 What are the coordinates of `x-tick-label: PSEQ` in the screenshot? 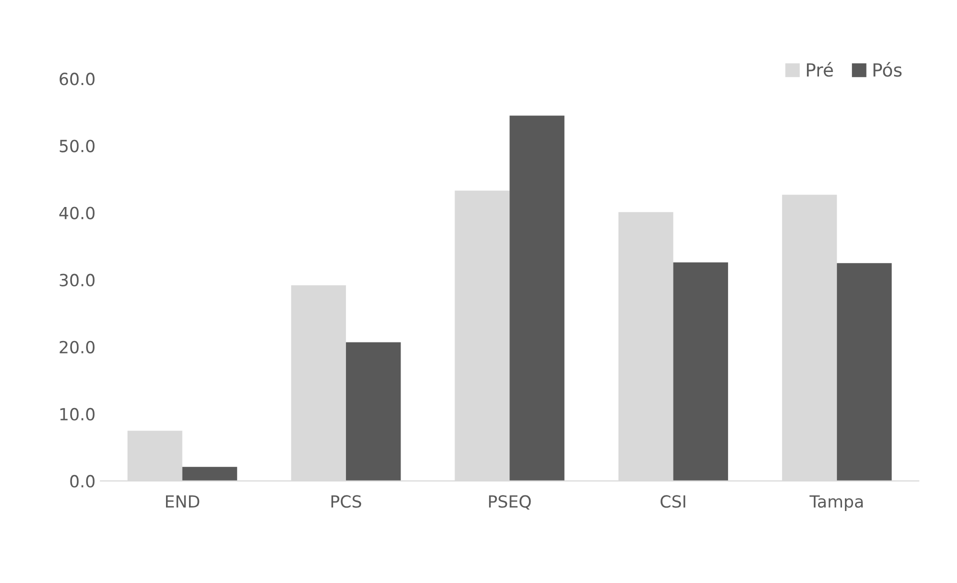 It's located at (510, 502).